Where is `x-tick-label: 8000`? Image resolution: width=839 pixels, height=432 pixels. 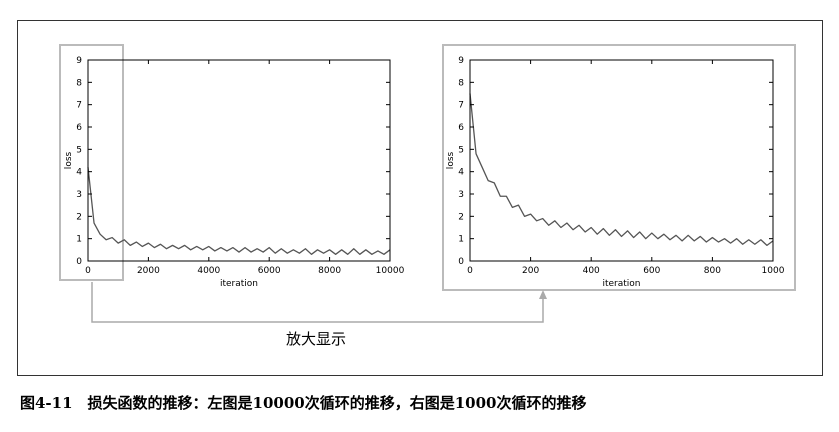
x-tick-label: 8000 is located at coordinates (329, 271).